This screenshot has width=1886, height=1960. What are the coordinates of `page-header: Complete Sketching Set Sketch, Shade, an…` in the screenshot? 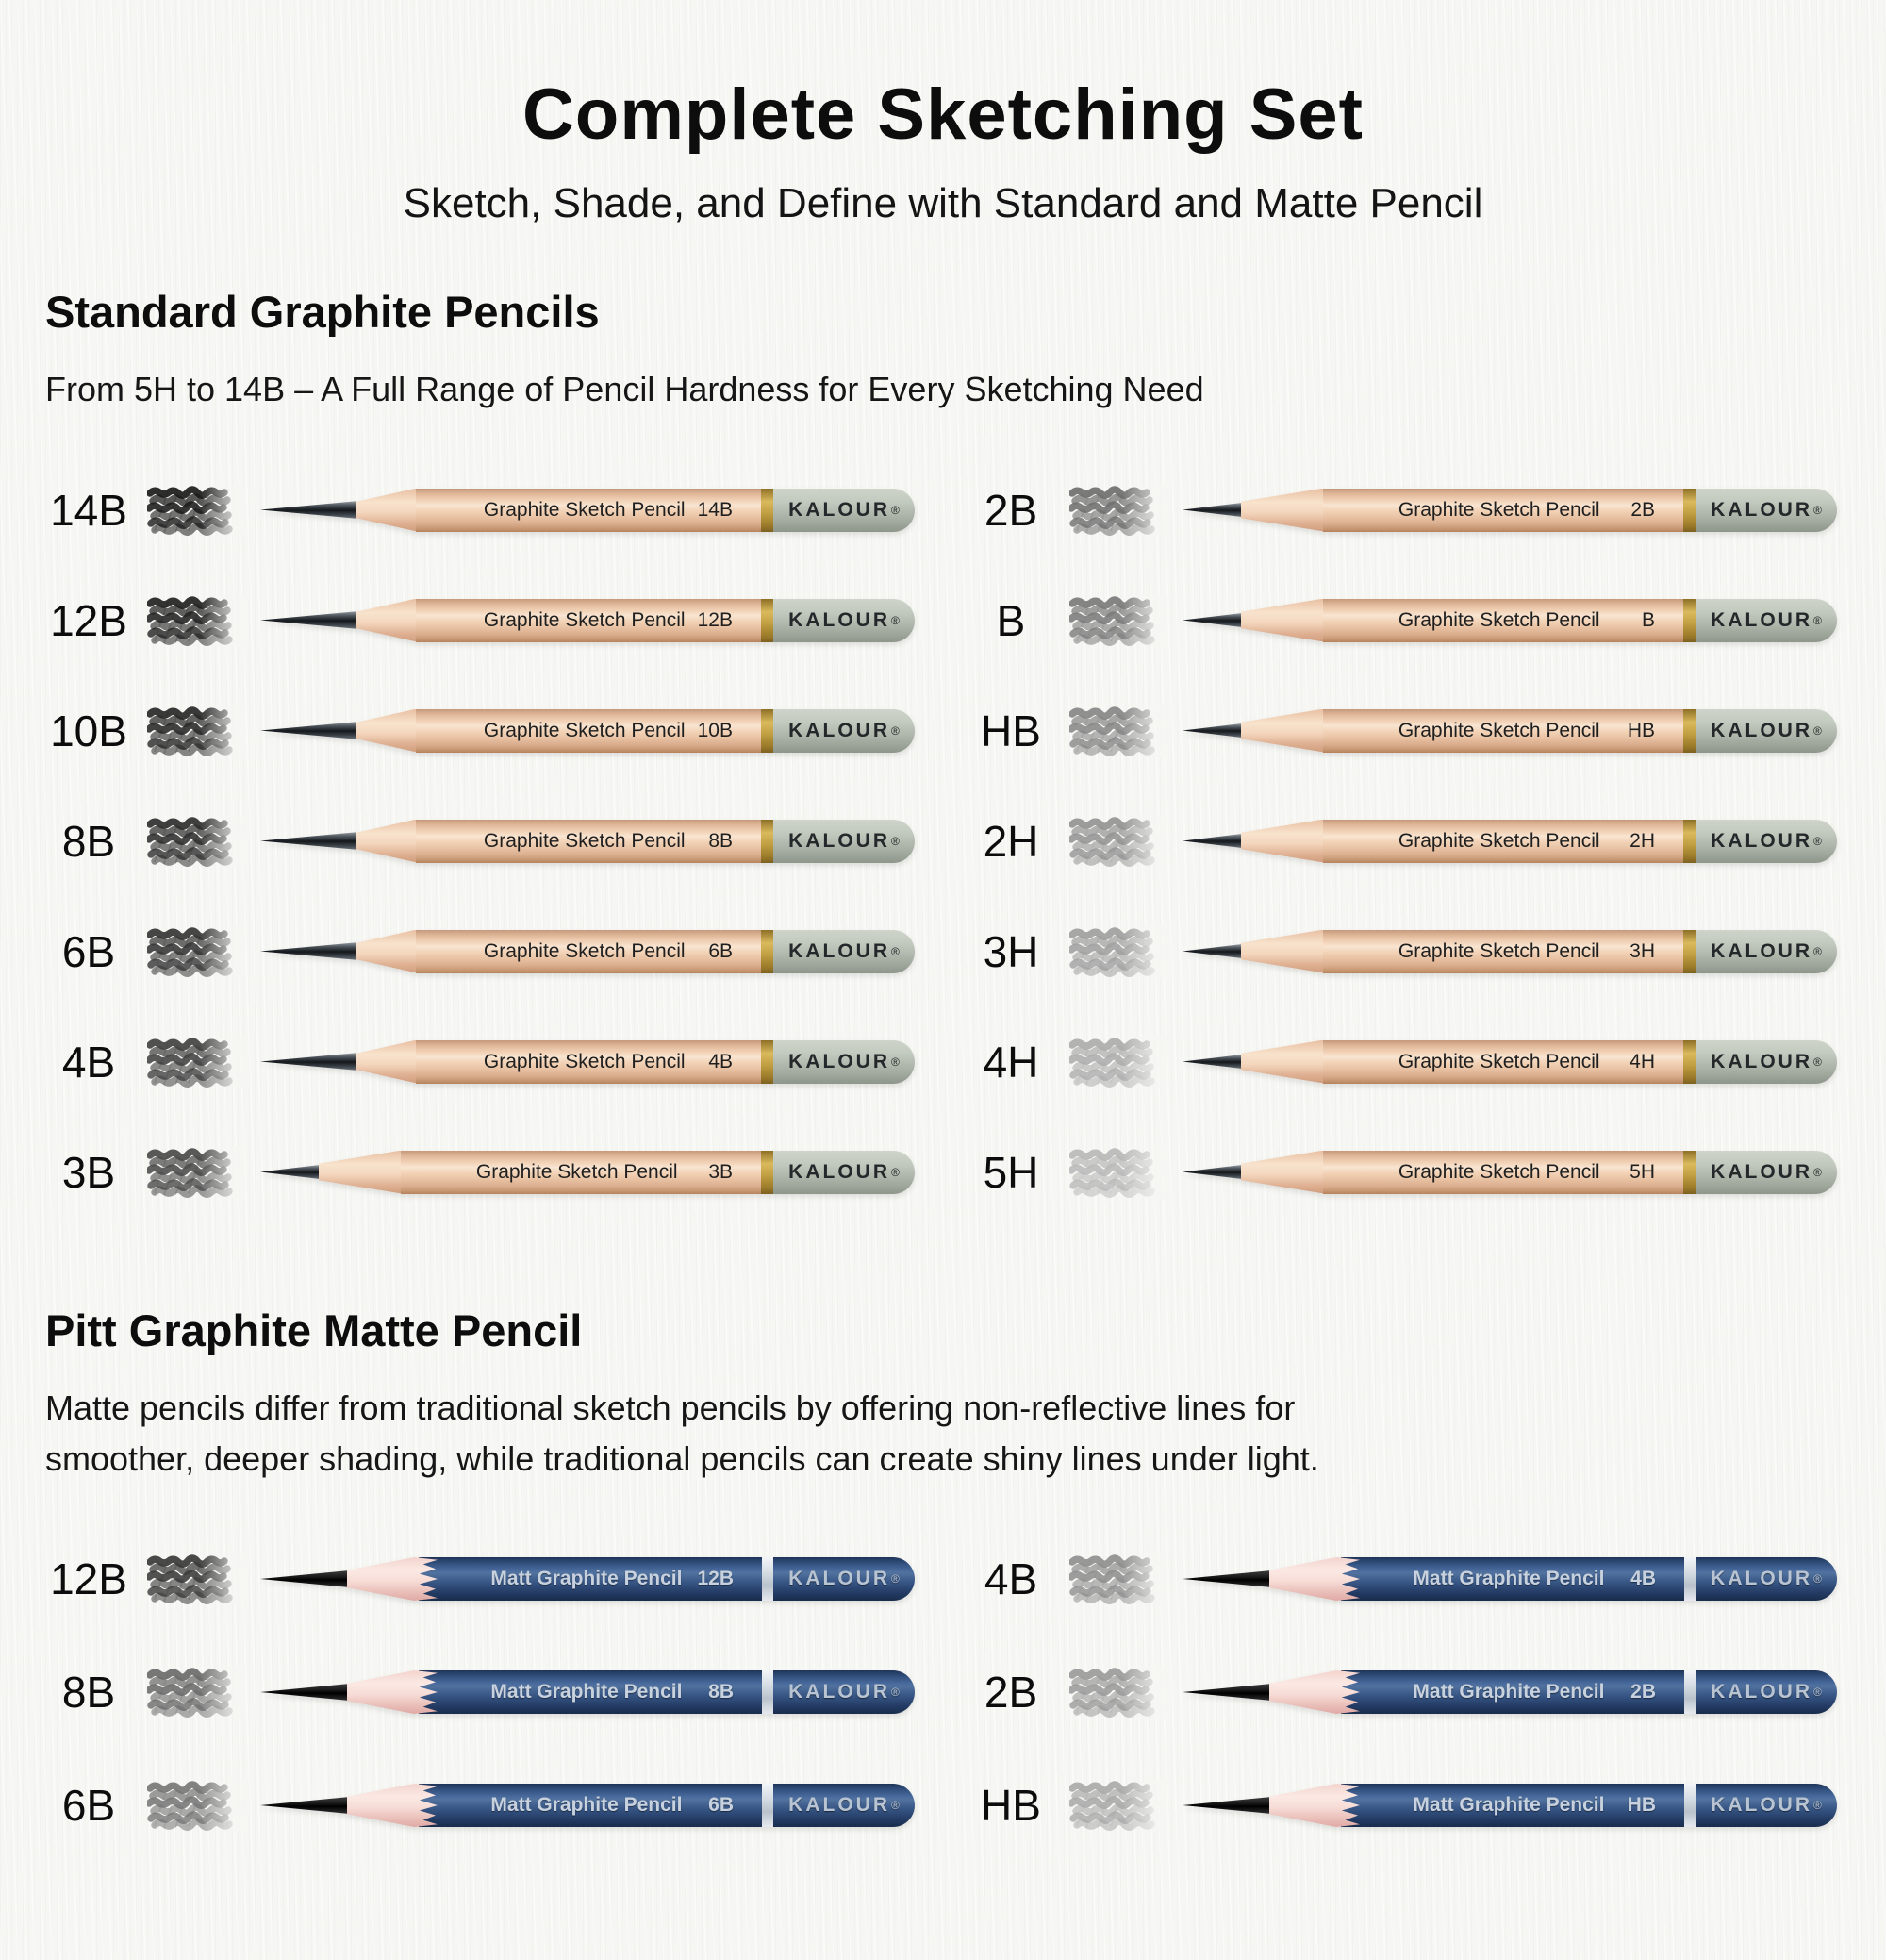 It's located at (943, 150).